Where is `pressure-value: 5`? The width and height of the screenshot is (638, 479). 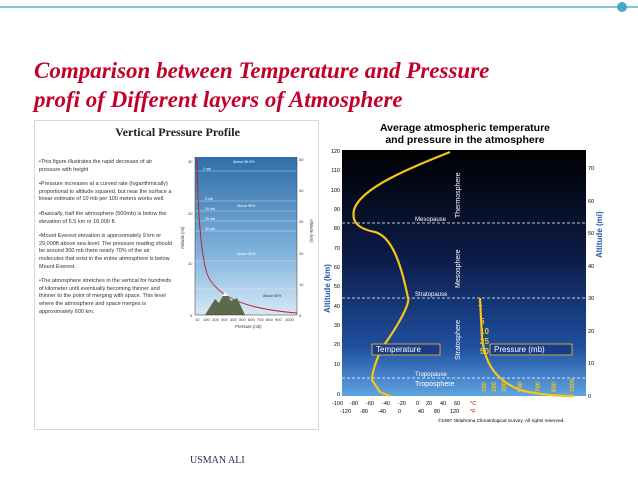 pressure-value: 5 is located at coordinates (482, 321).